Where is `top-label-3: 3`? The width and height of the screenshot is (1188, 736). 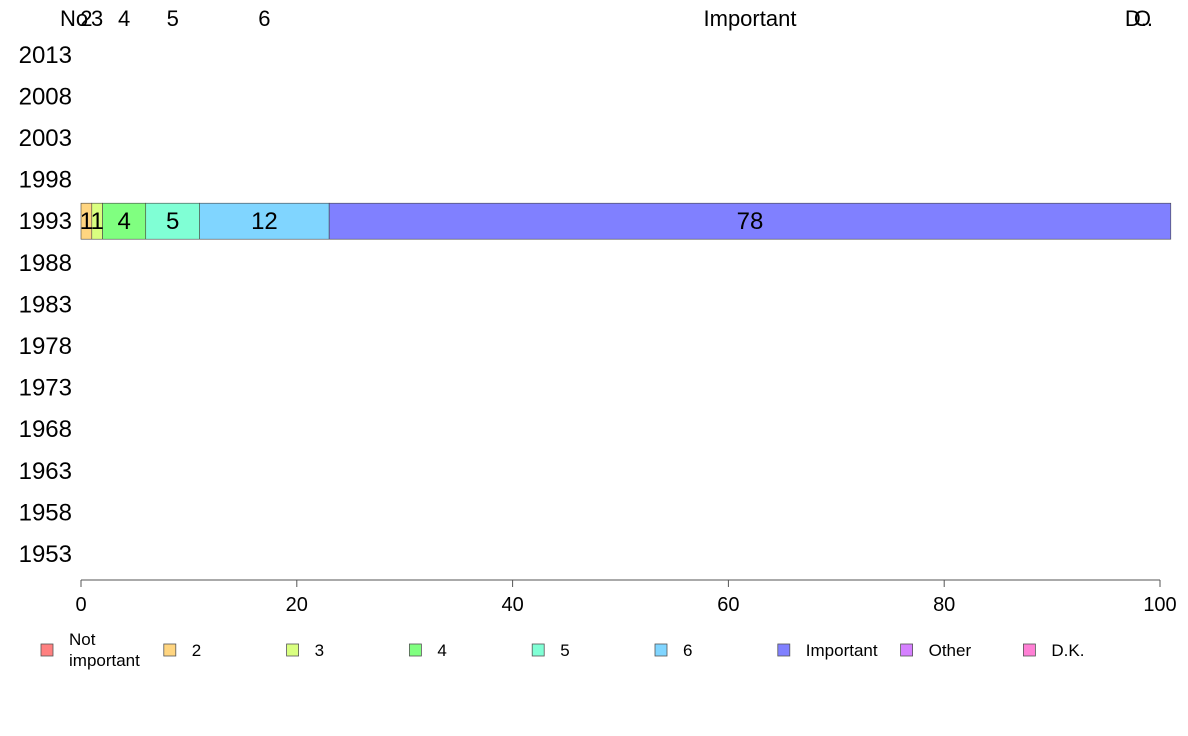
top-label-3: 3 is located at coordinates (97, 18).